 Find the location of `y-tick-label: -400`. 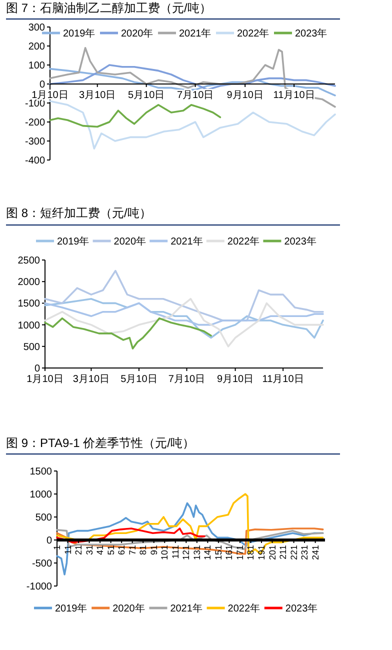

y-tick-label: -400 is located at coordinates (35, 161).